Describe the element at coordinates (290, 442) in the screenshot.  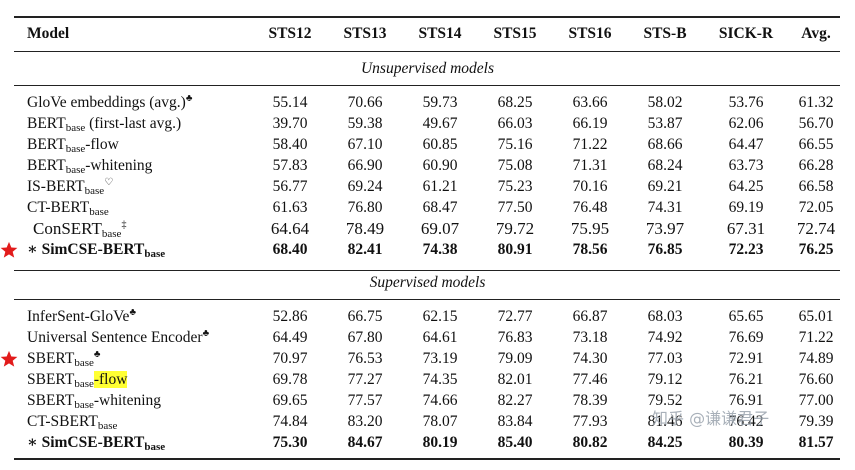
I see `score-cell: 75.30` at that location.